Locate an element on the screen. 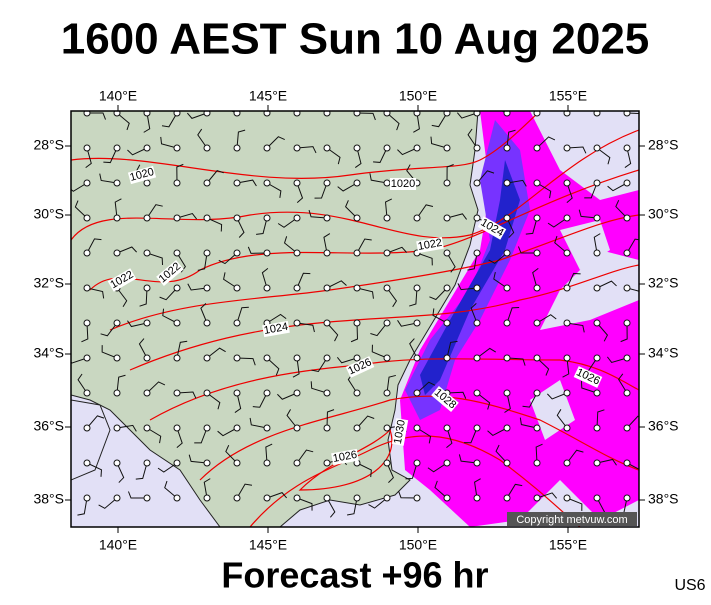 The image size is (711, 605). lat-label: 34°S is located at coordinates (663, 353).